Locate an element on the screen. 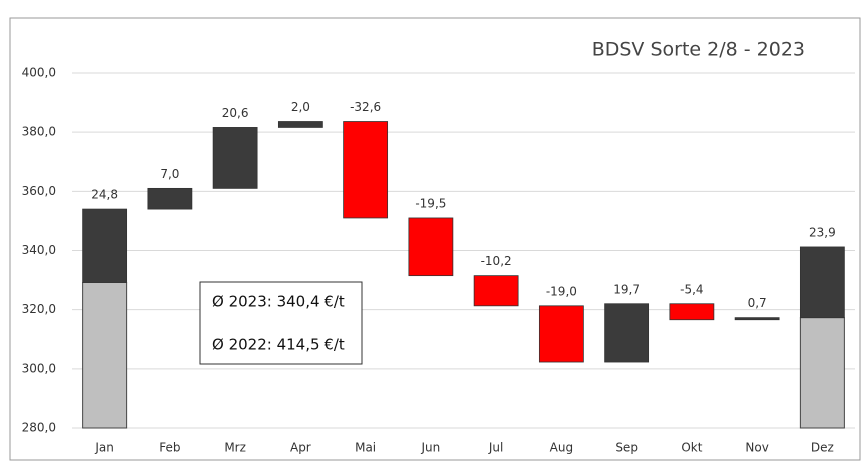 The height and width of the screenshot is (470, 866). annotation: Ø 2023: 340,4 €/t is located at coordinates (278, 302).